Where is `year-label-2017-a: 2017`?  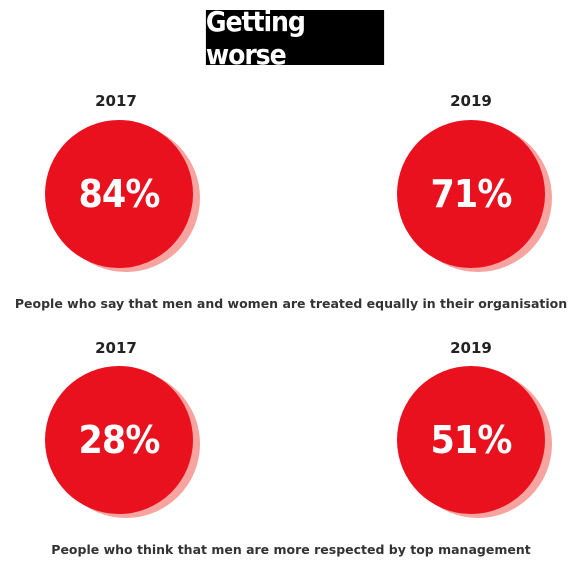 year-label-2017-a: 2017 is located at coordinates (116, 101).